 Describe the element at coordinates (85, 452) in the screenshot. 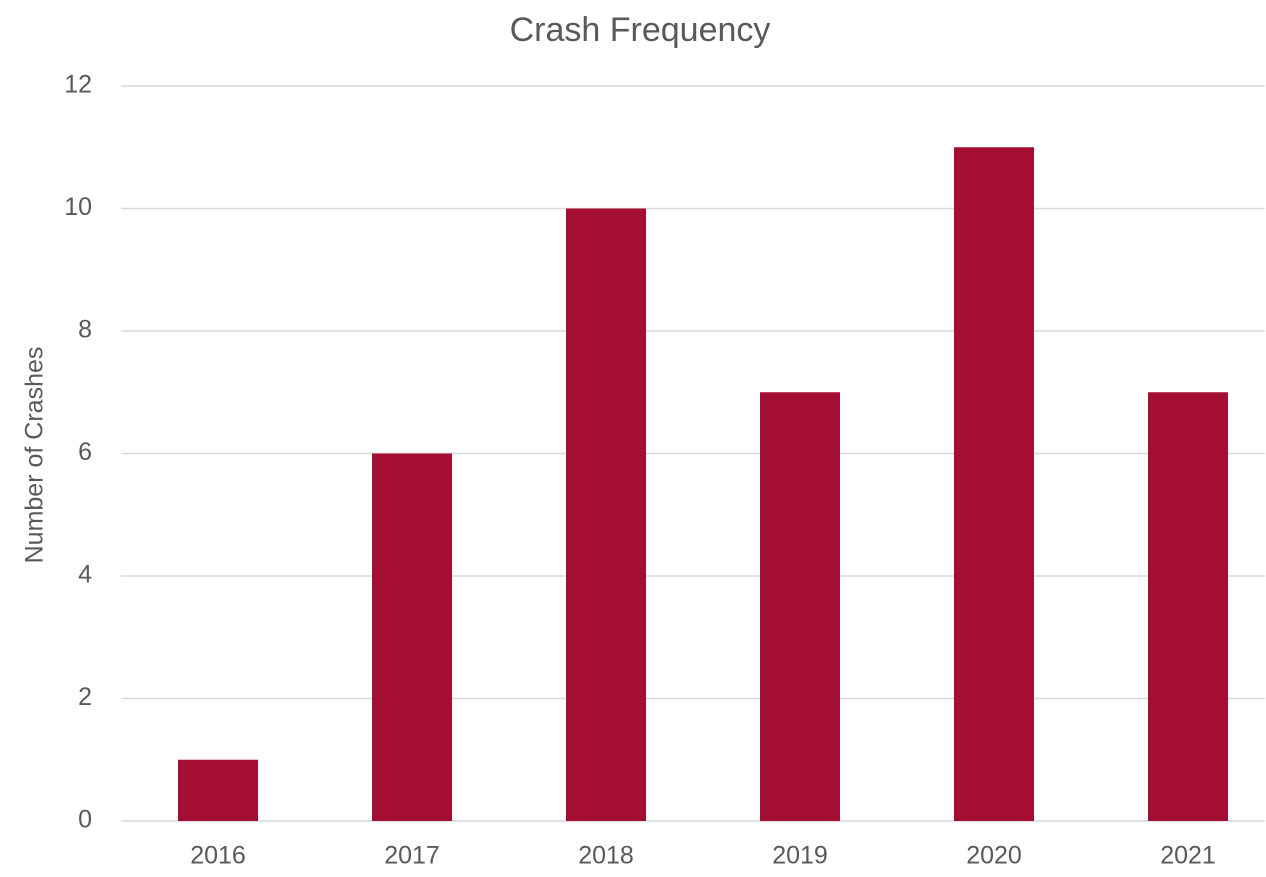

I see `y-tick-label: 6` at that location.